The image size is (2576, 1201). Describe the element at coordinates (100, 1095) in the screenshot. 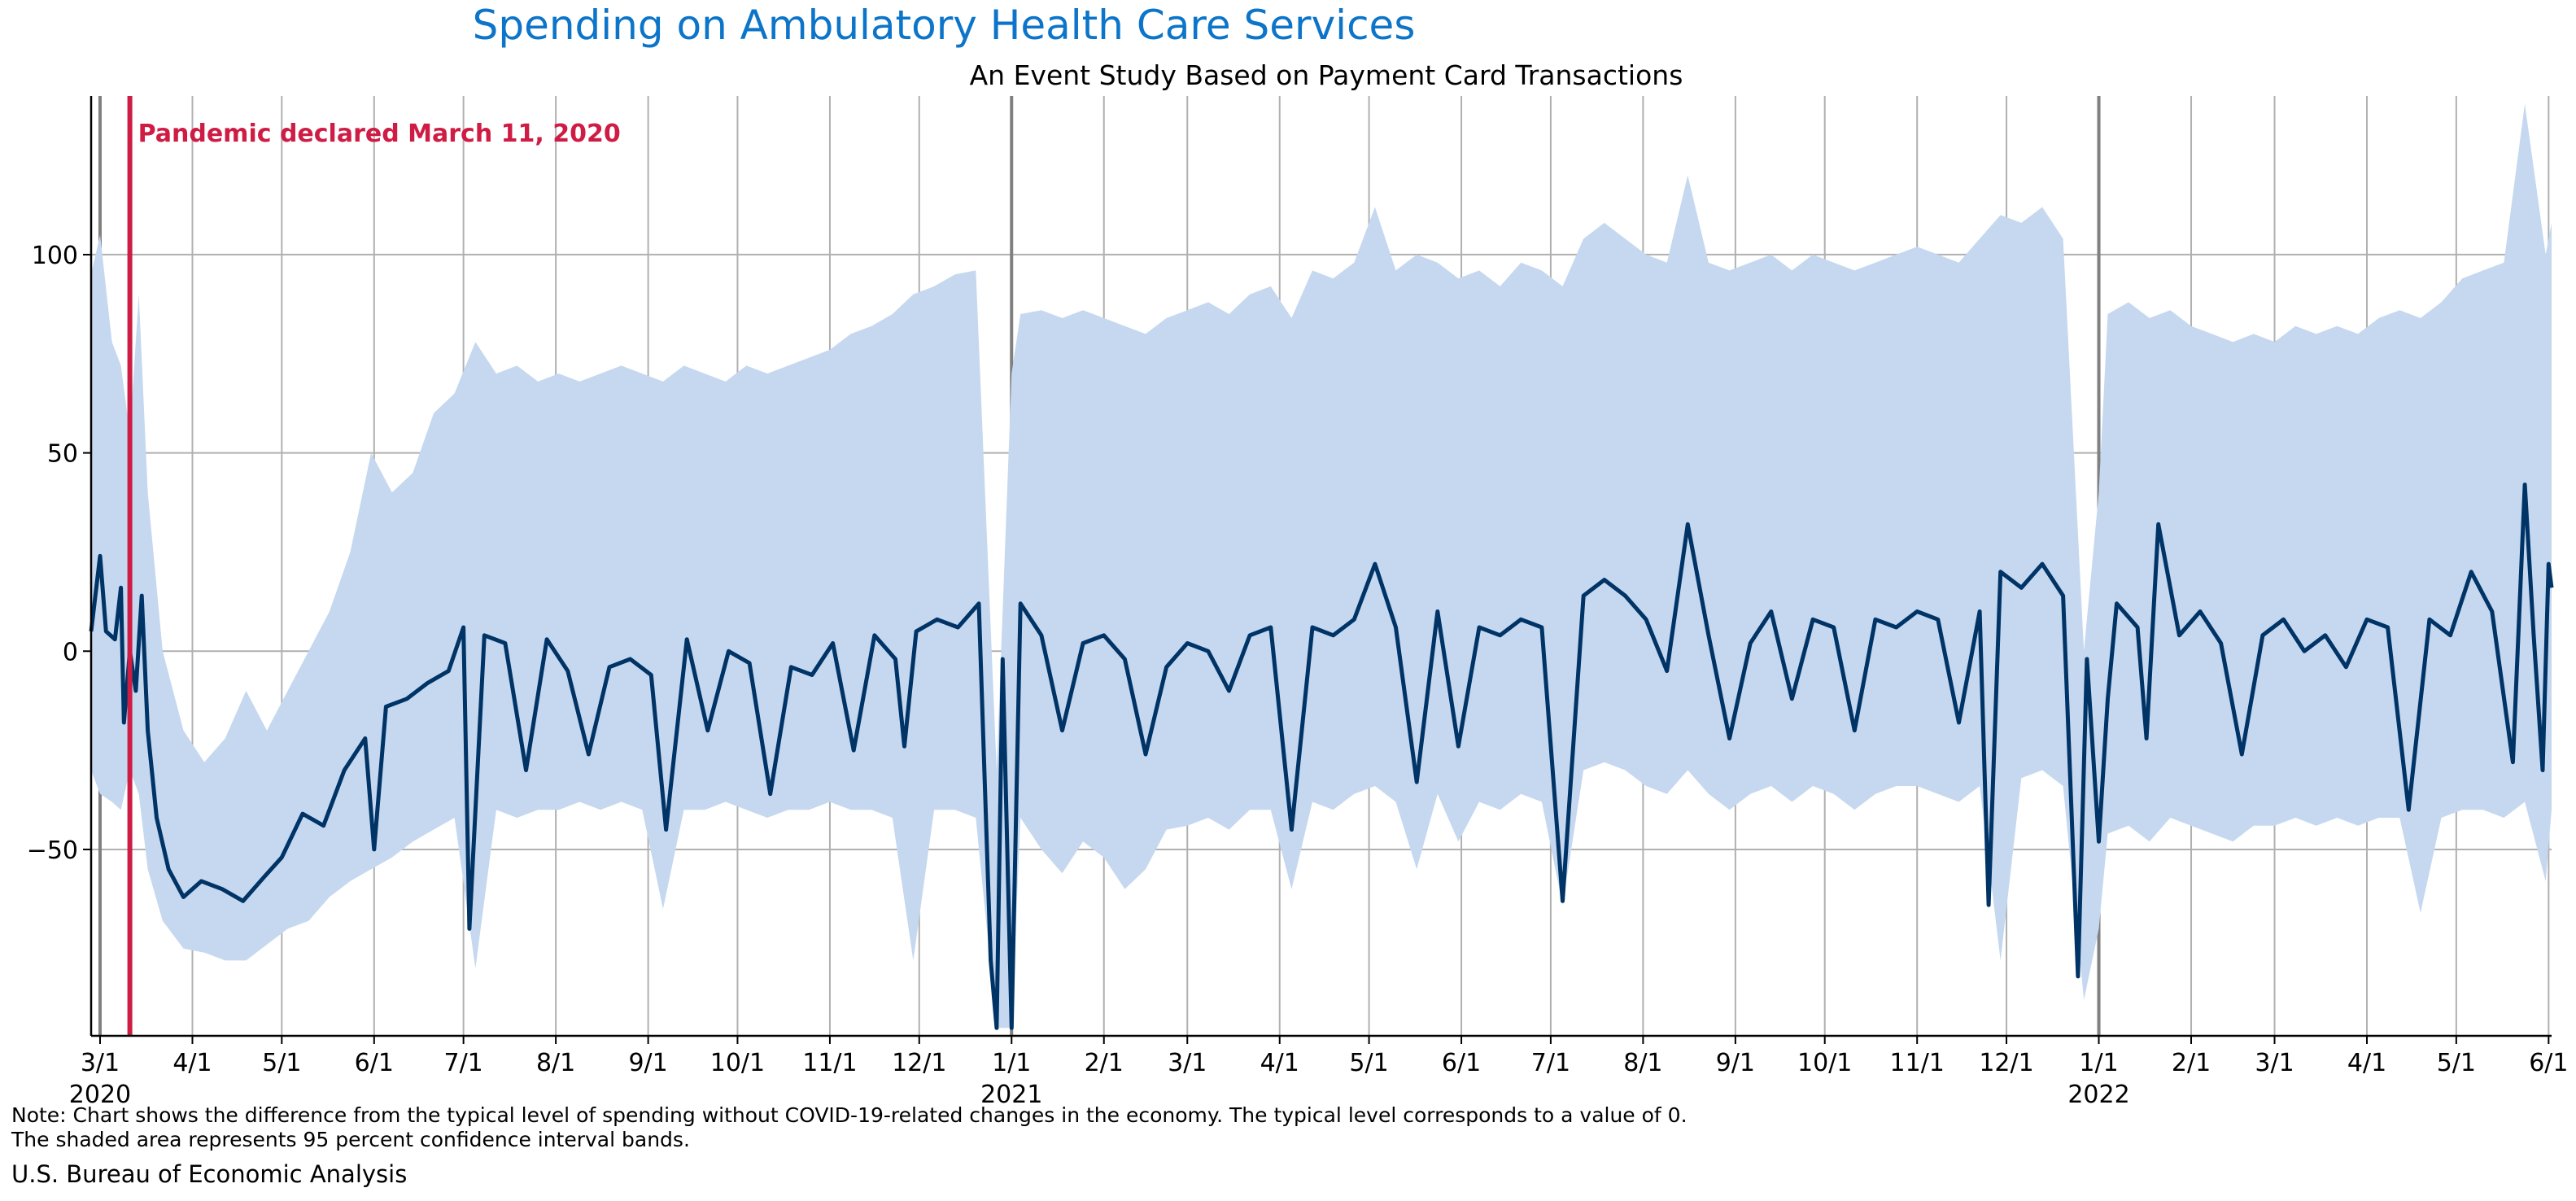

I see `x-year-label: 2020` at that location.